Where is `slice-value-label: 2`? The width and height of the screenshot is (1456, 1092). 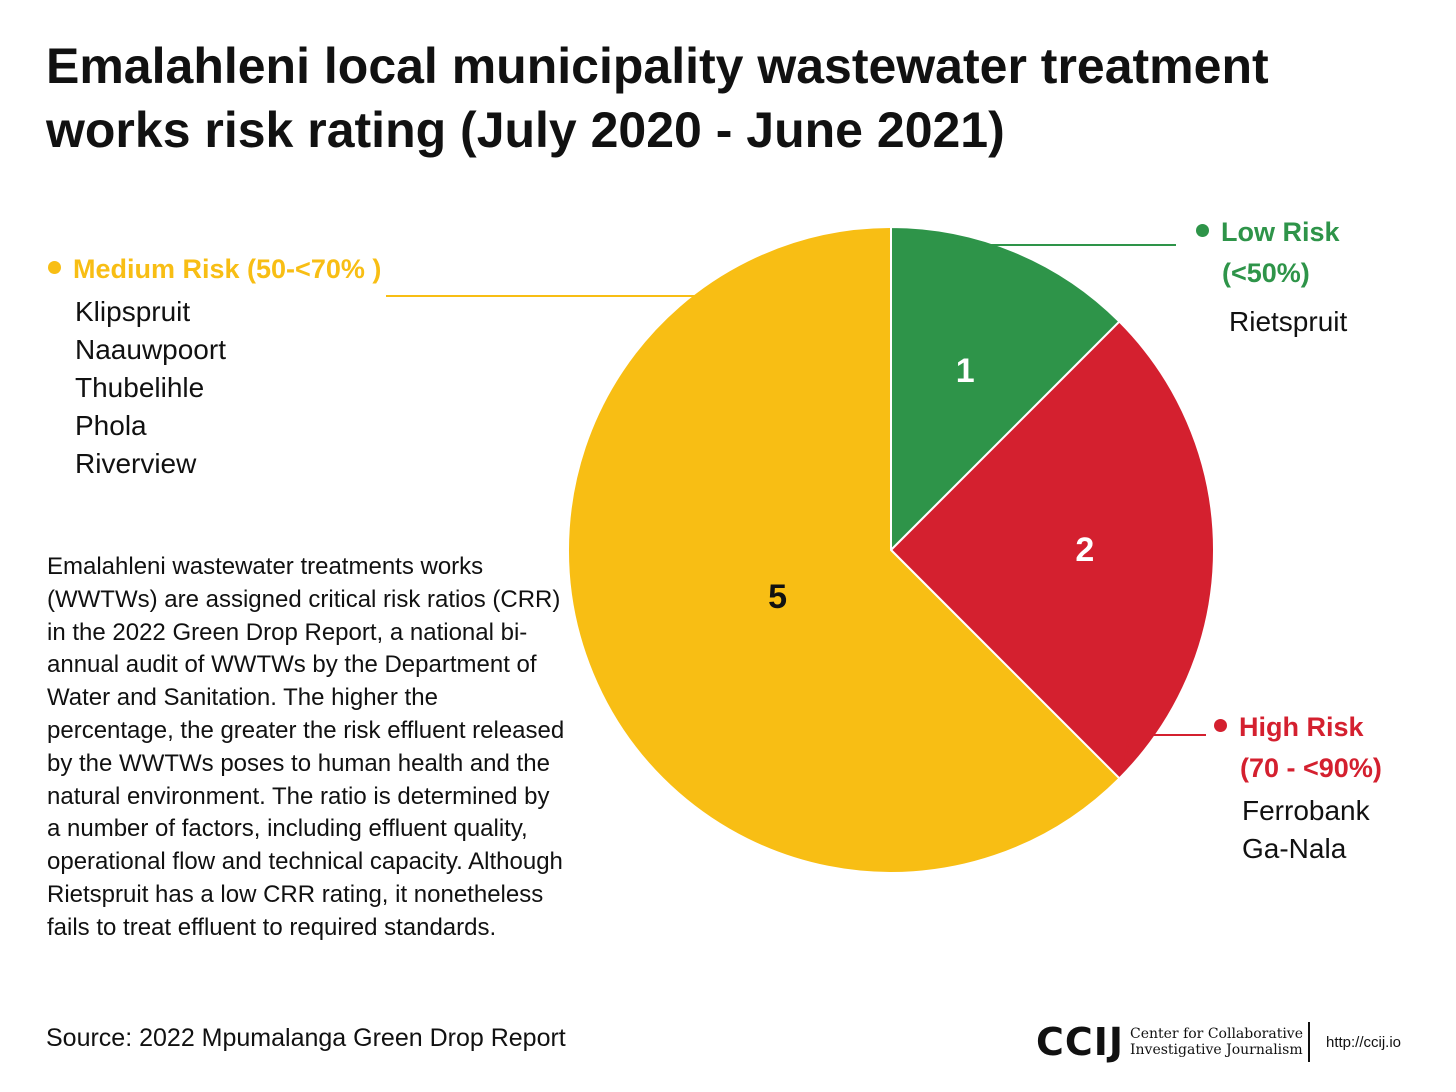 slice-value-label: 2 is located at coordinates (1084, 550).